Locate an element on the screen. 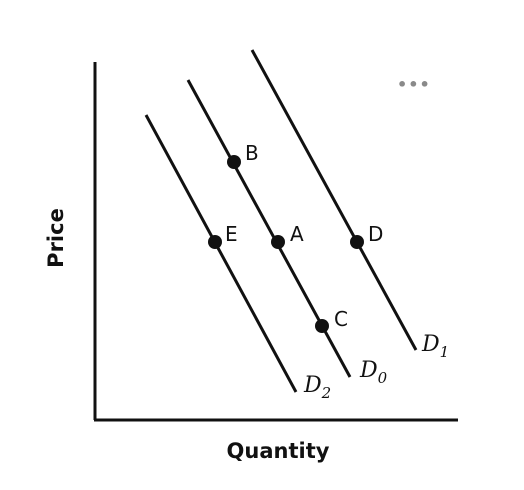 This screenshot has width=524, height=490. more-menu-icon: ••• is located at coordinates (414, 84).